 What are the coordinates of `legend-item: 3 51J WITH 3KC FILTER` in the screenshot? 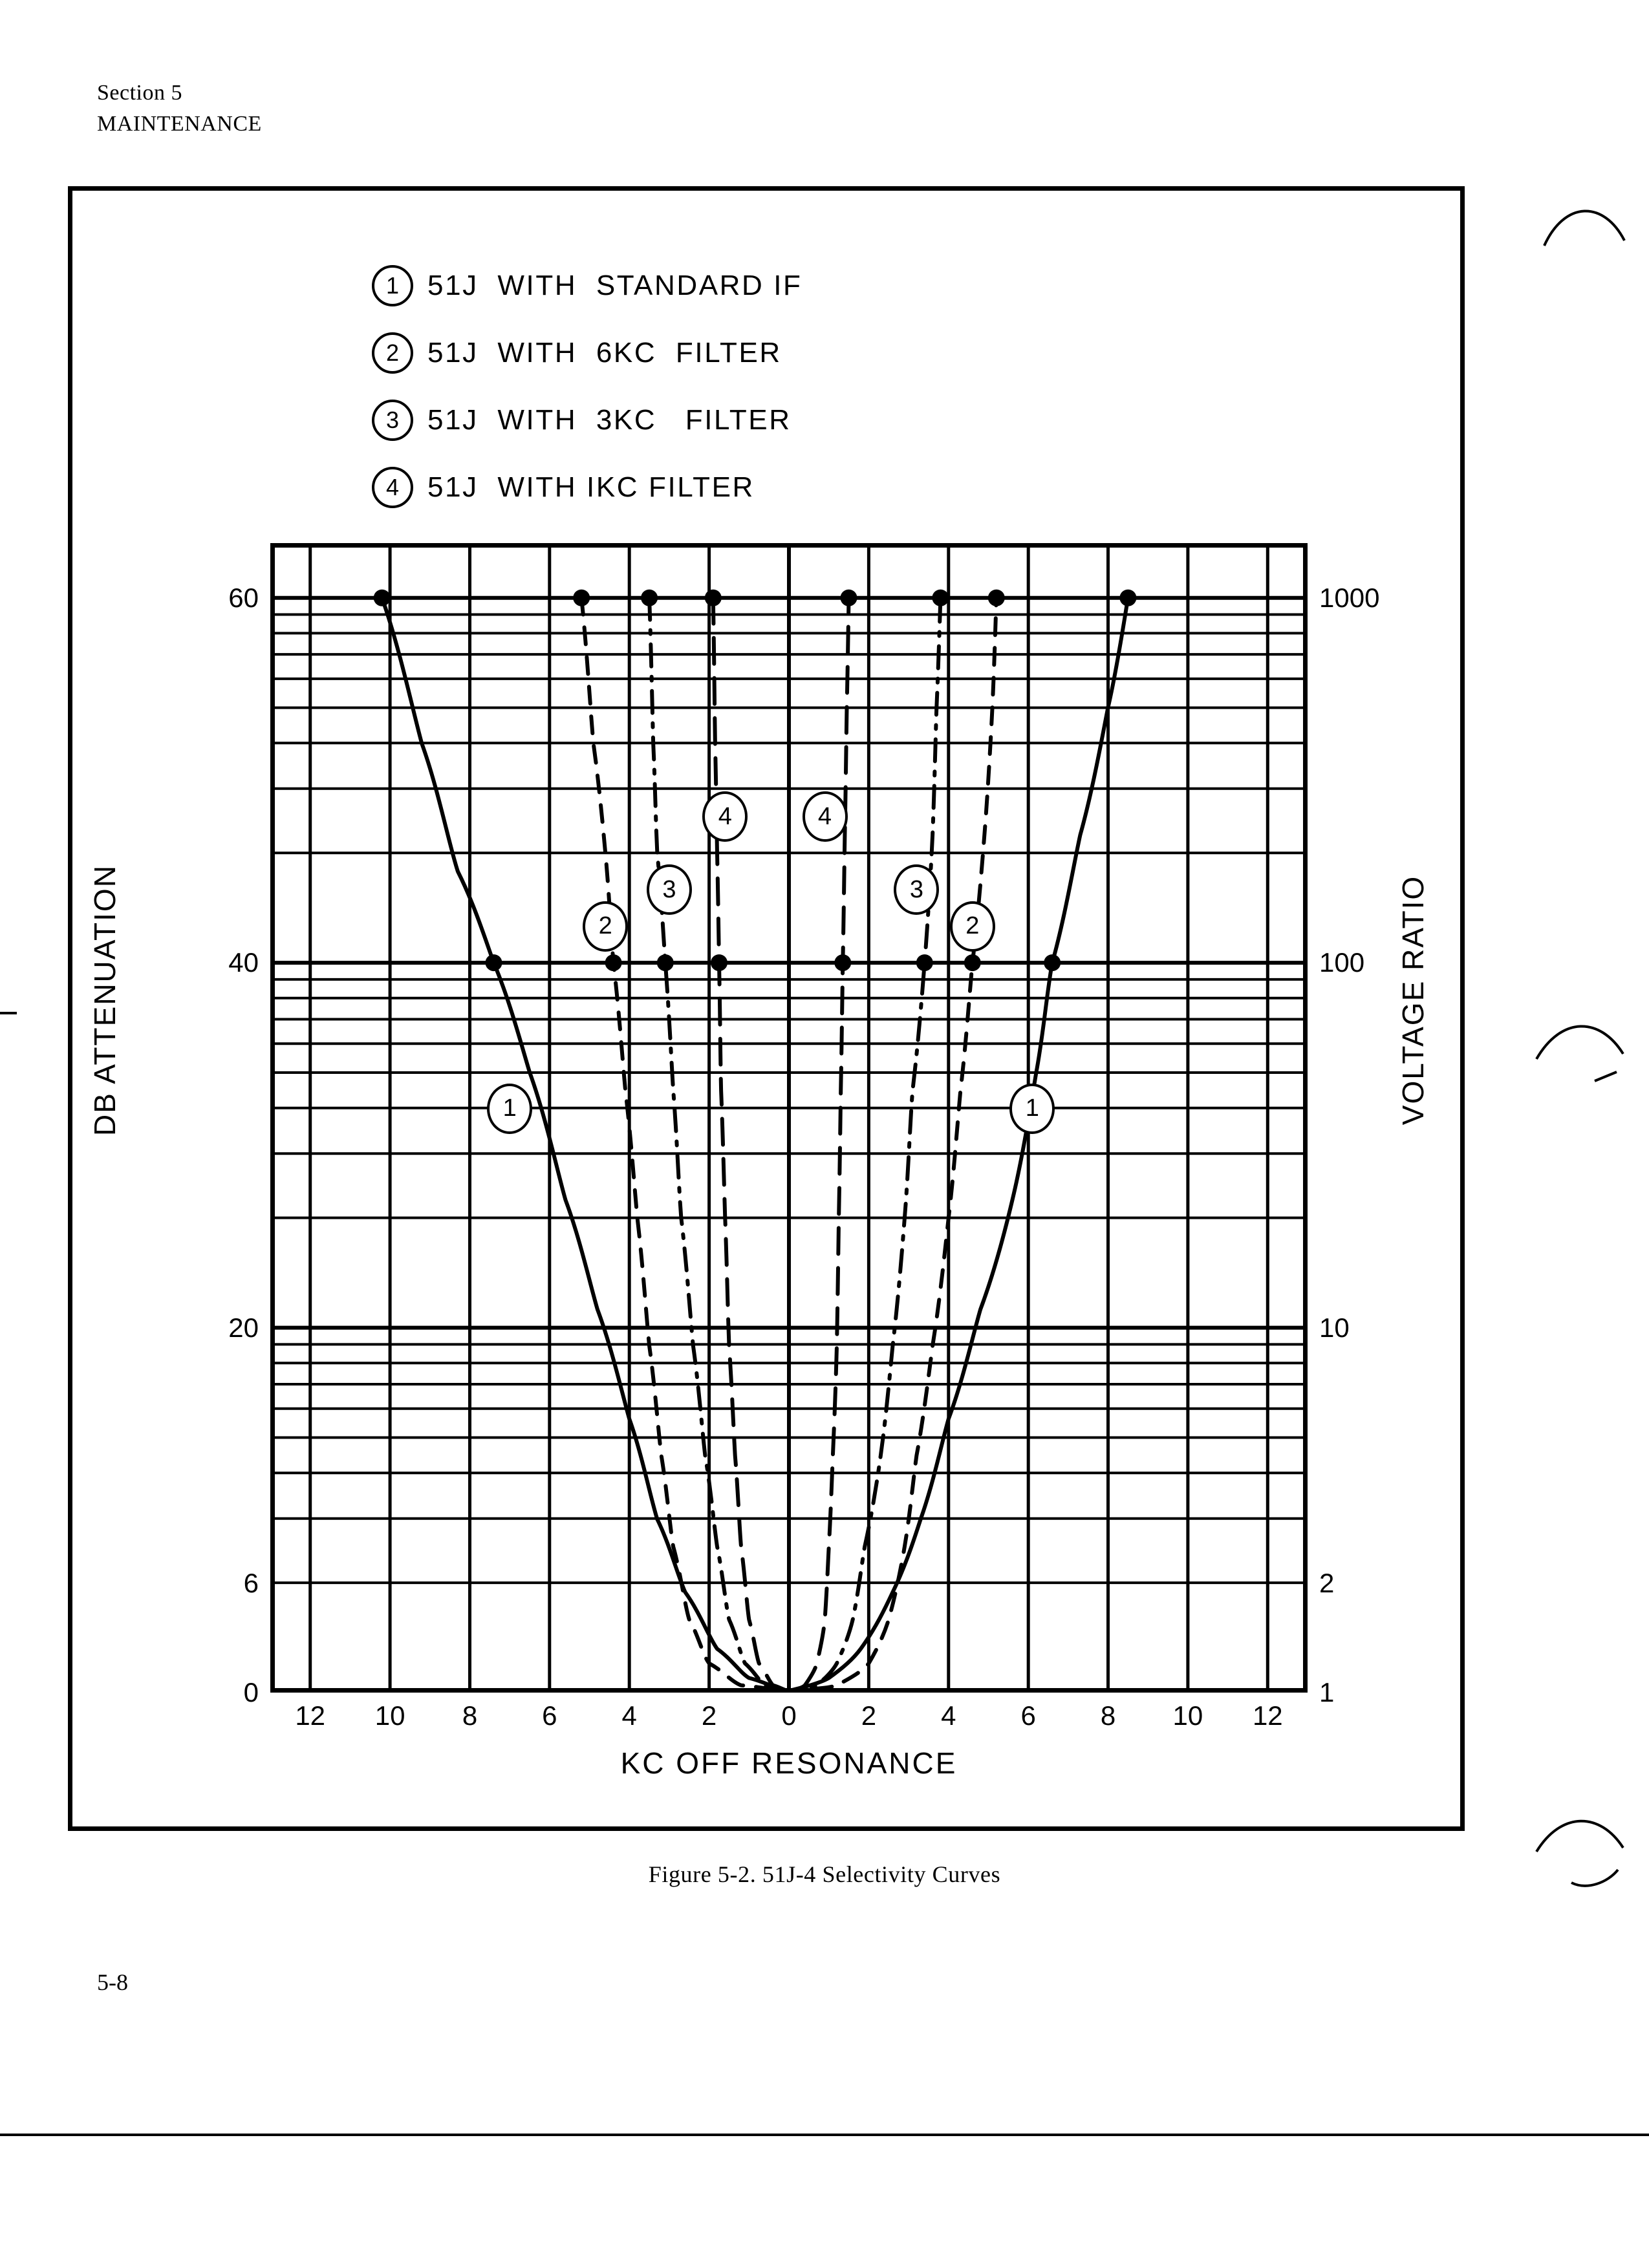 It's located at (587, 421).